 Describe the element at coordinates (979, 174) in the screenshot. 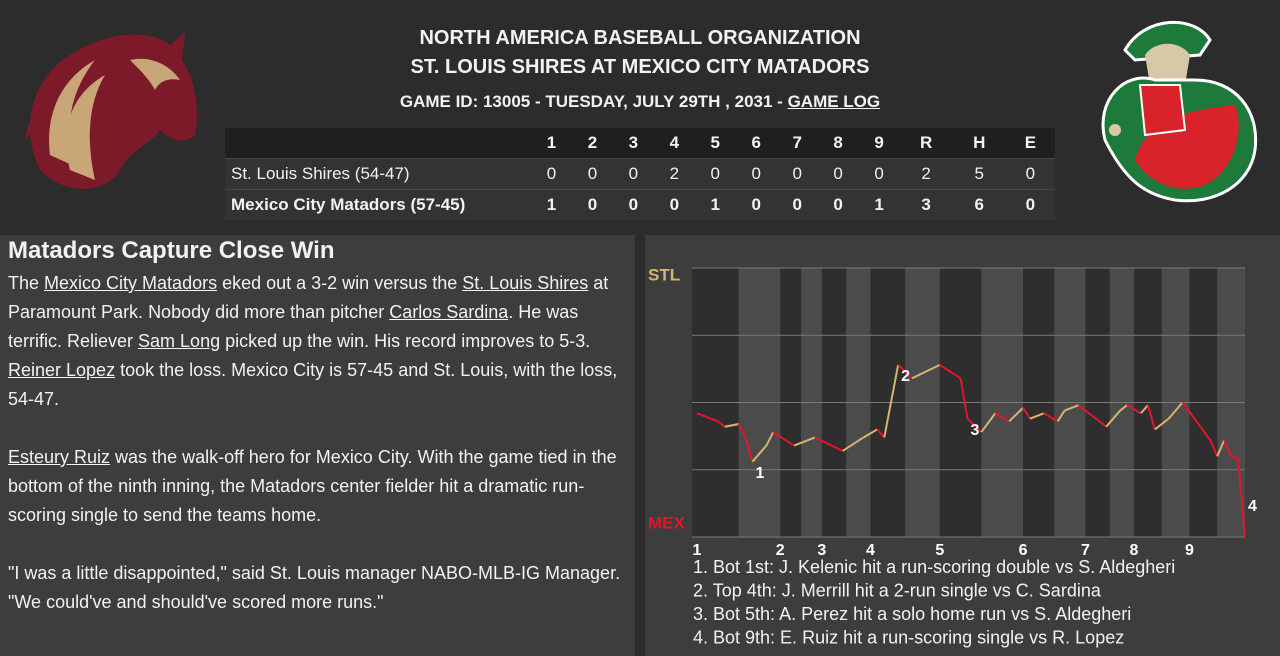

I see `score-cell: 5` at that location.